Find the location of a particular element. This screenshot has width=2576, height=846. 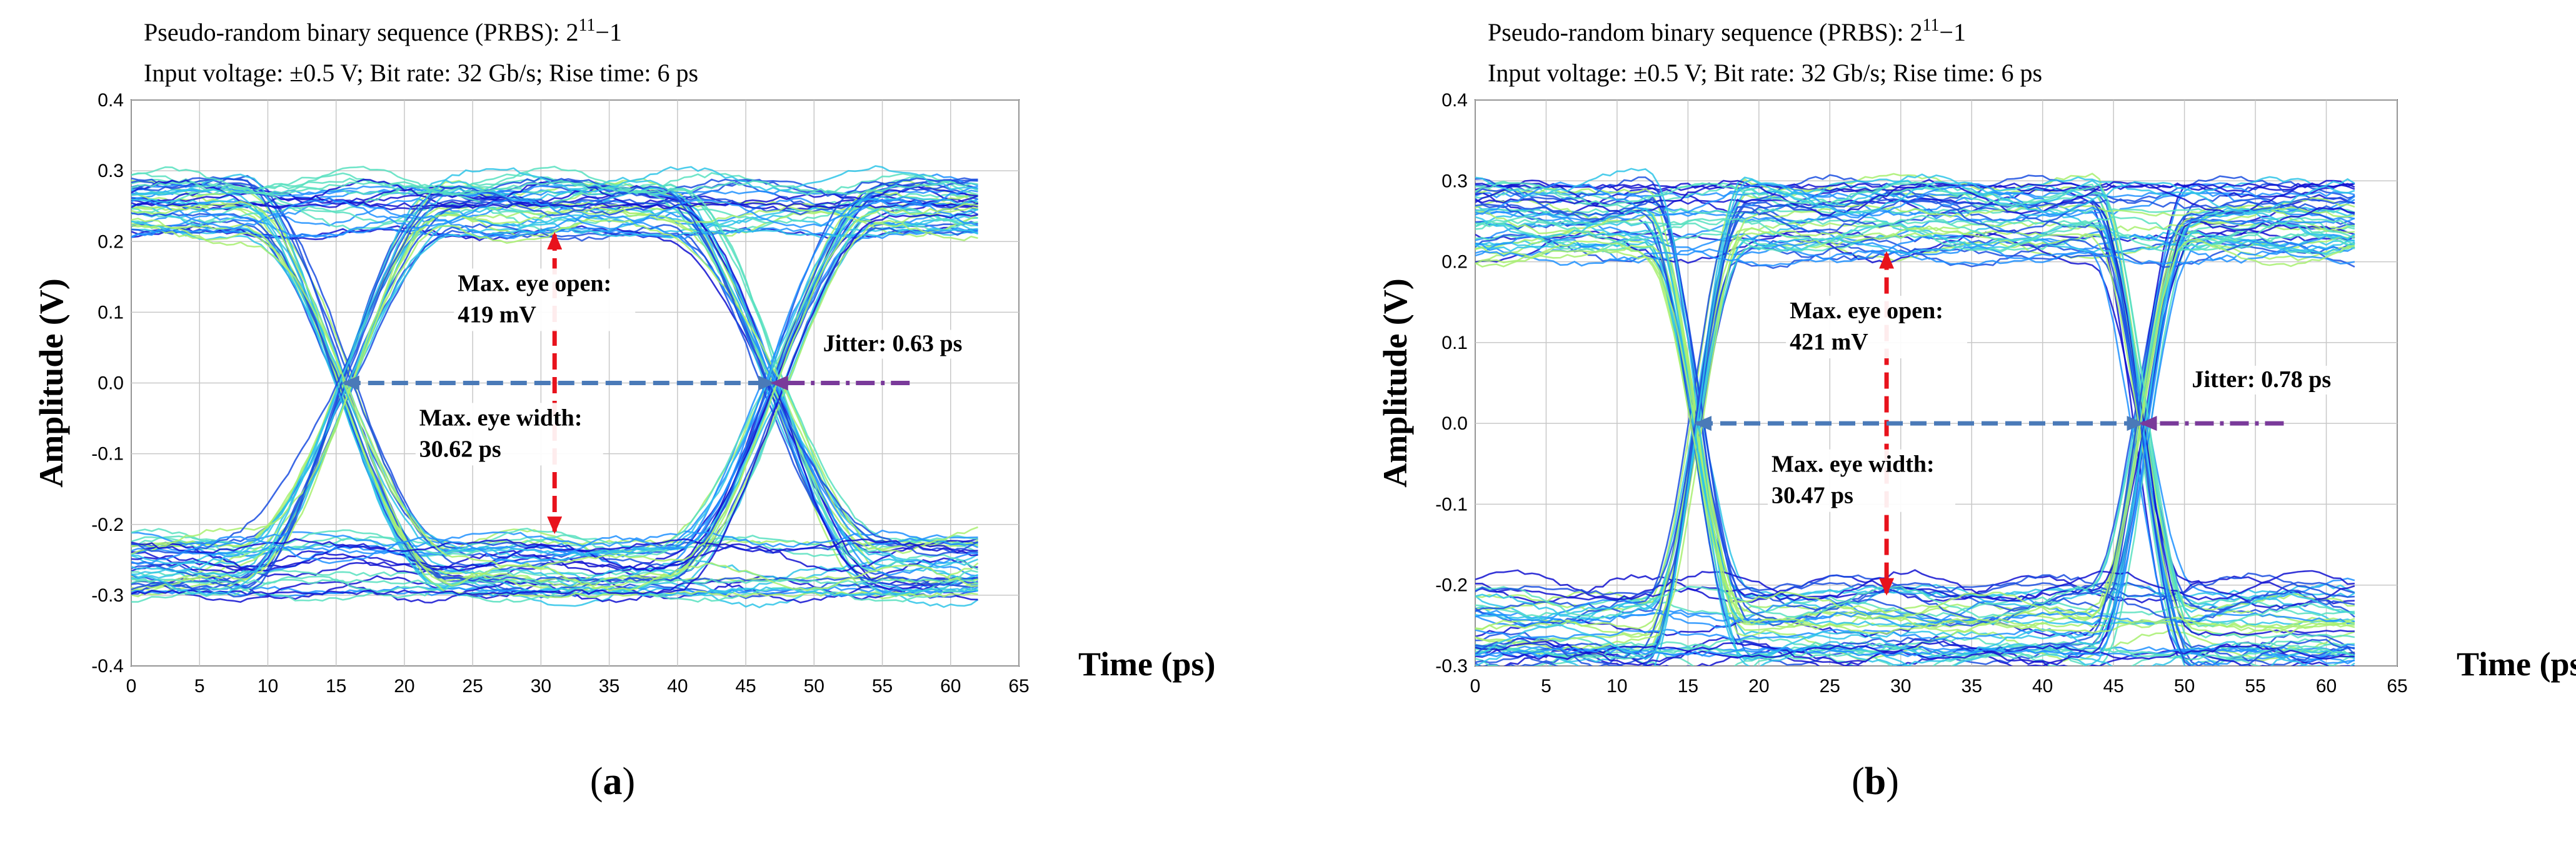

x-tick-label: 5 is located at coordinates (199, 686).